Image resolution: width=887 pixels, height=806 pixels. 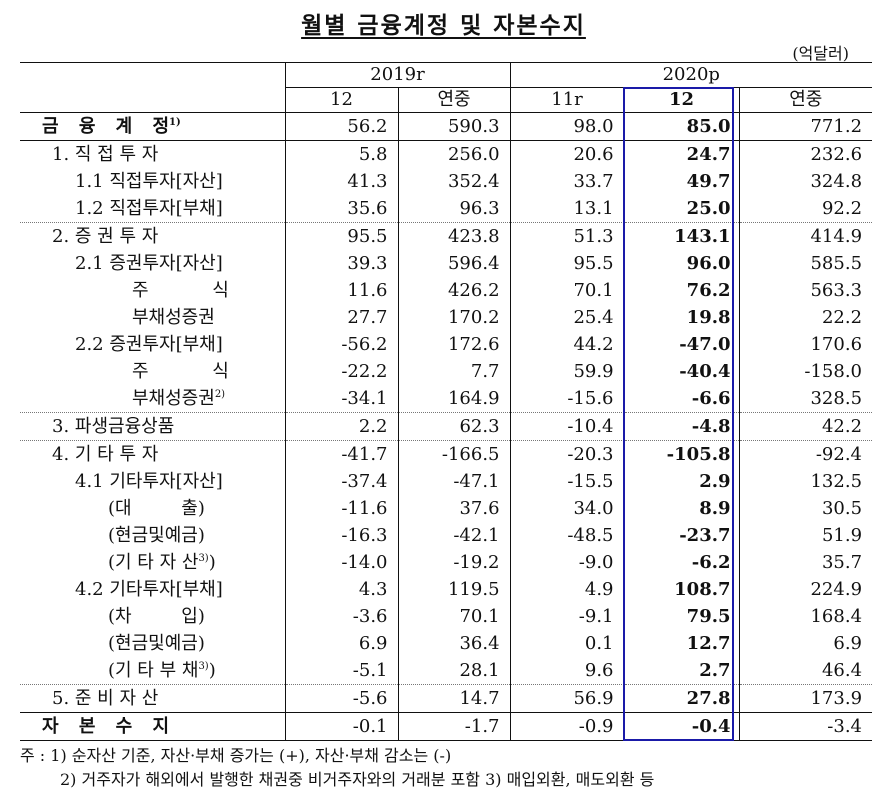 I want to click on cell: 39.3, so click(x=341, y=263).